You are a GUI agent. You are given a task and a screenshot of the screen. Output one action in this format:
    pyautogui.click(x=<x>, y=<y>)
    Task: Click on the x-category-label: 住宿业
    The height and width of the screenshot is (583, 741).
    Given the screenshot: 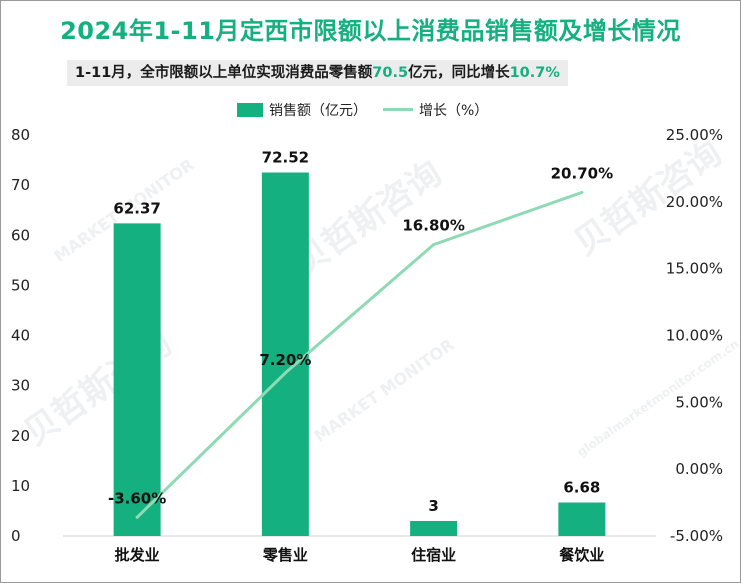 What is the action you would take?
    pyautogui.click(x=433, y=555)
    